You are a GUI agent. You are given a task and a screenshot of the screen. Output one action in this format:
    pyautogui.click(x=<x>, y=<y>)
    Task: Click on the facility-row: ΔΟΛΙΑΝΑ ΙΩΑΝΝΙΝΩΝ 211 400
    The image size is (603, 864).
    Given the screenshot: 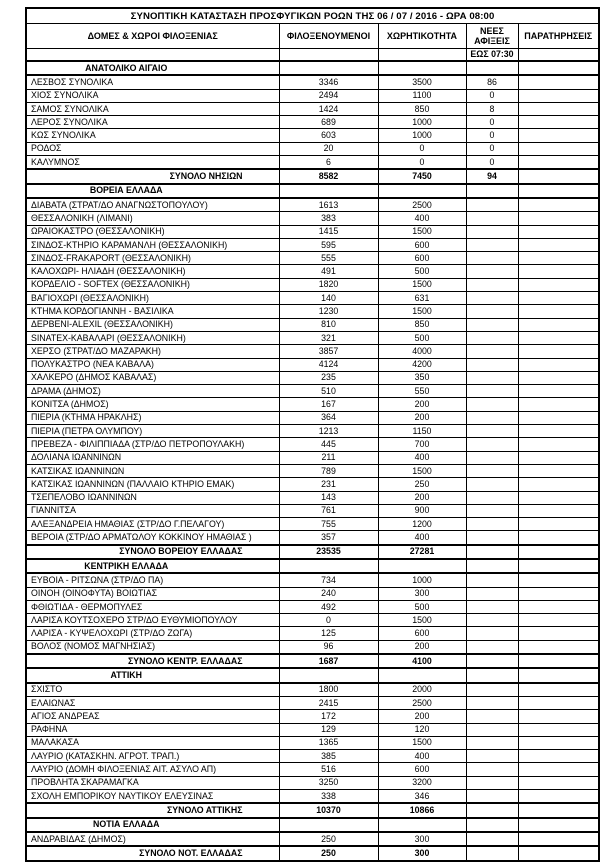 What is the action you would take?
    pyautogui.click(x=312, y=457)
    